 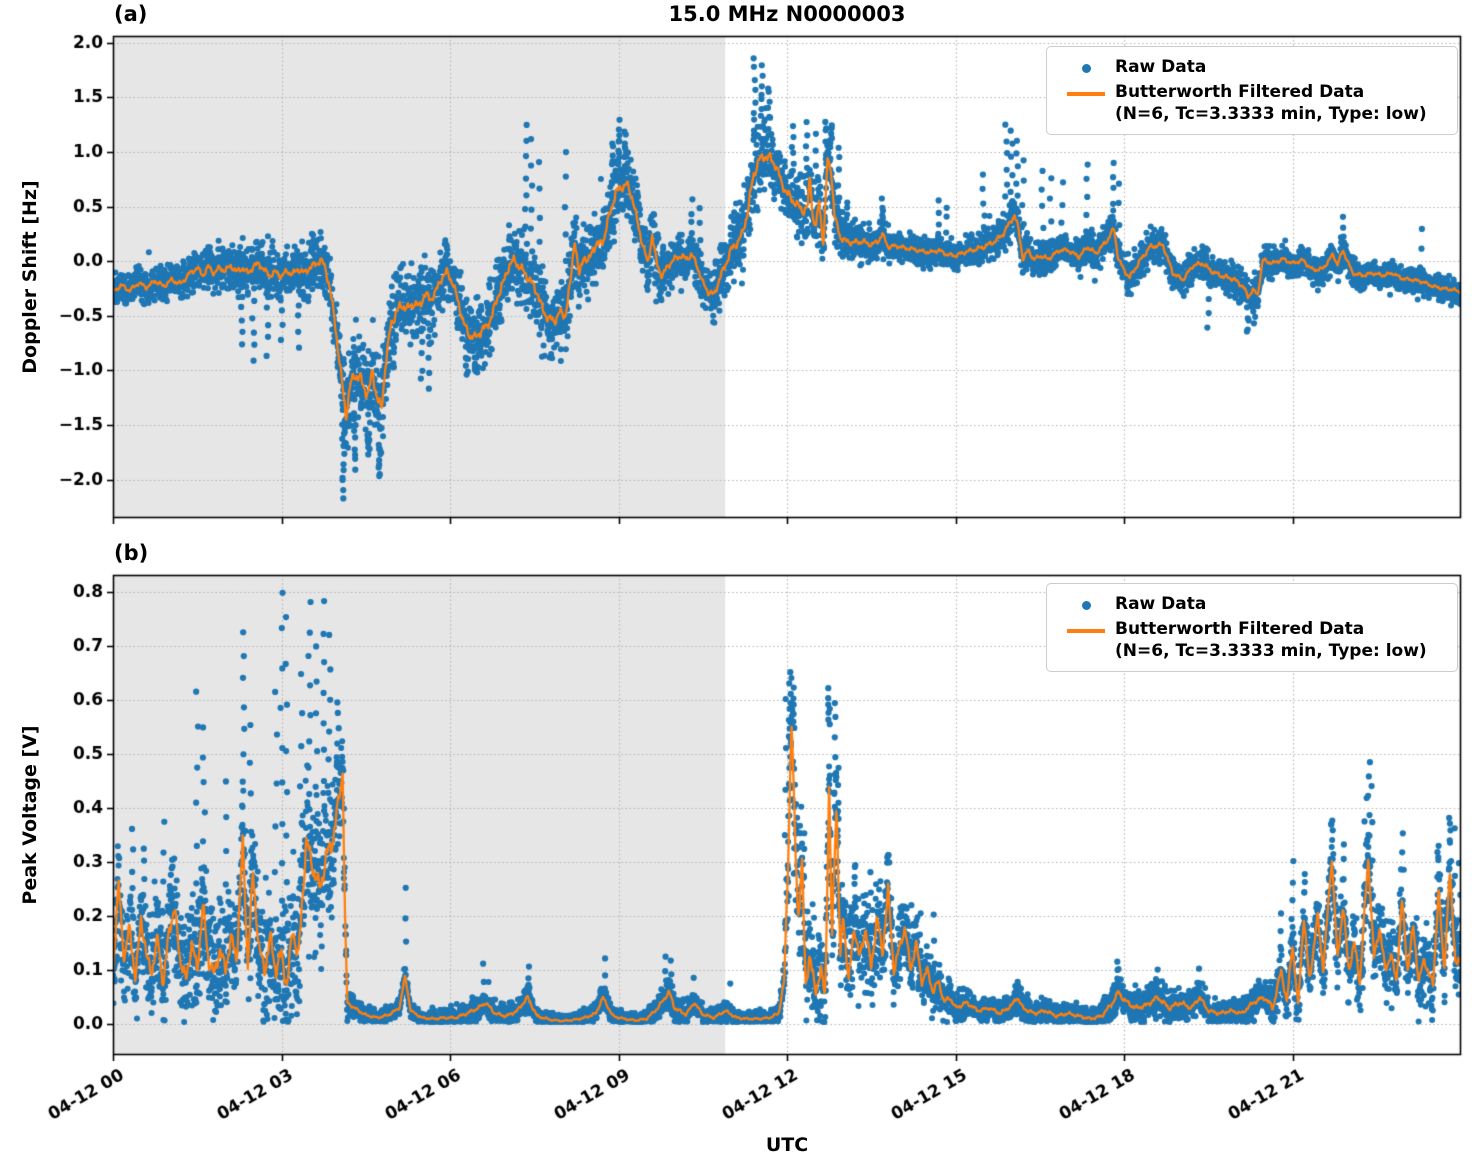 What do you see at coordinates (787, 14) in the screenshot?
I see `figure-title: 15.0 MHz N0000003` at bounding box center [787, 14].